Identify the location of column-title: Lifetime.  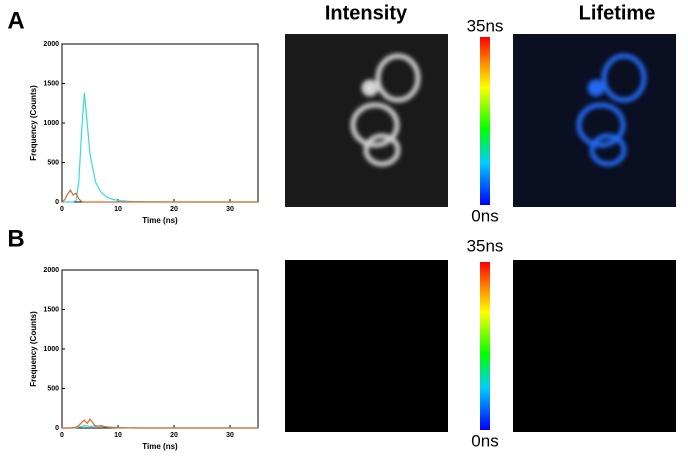
(617, 13).